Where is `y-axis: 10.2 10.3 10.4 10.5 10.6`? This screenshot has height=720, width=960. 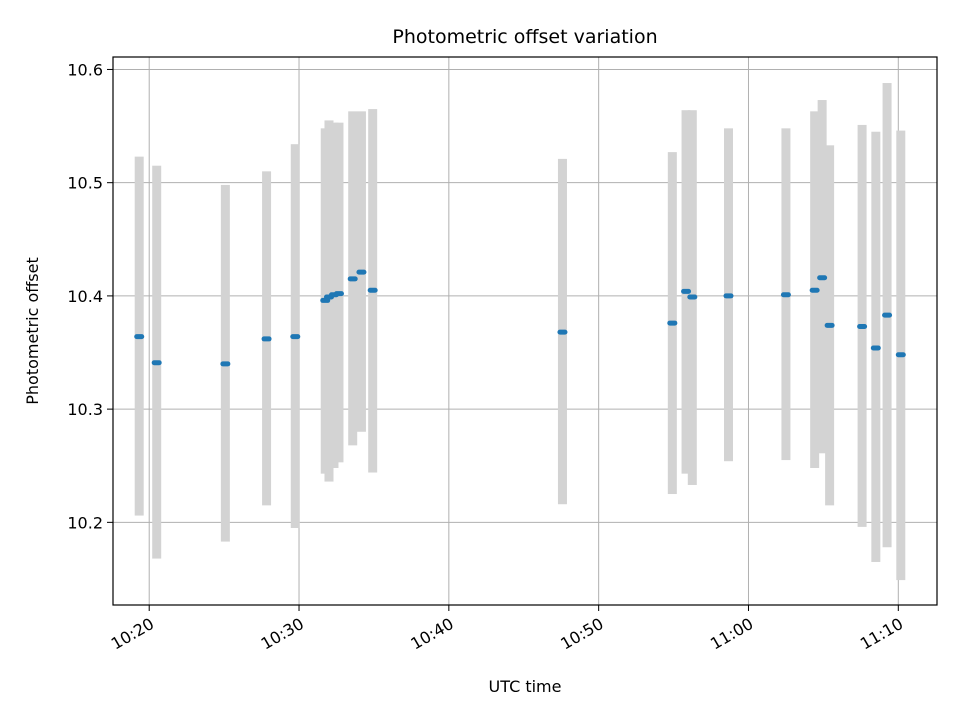
y-axis: 10.2 10.3 10.4 10.5 10.6 is located at coordinates (90, 296).